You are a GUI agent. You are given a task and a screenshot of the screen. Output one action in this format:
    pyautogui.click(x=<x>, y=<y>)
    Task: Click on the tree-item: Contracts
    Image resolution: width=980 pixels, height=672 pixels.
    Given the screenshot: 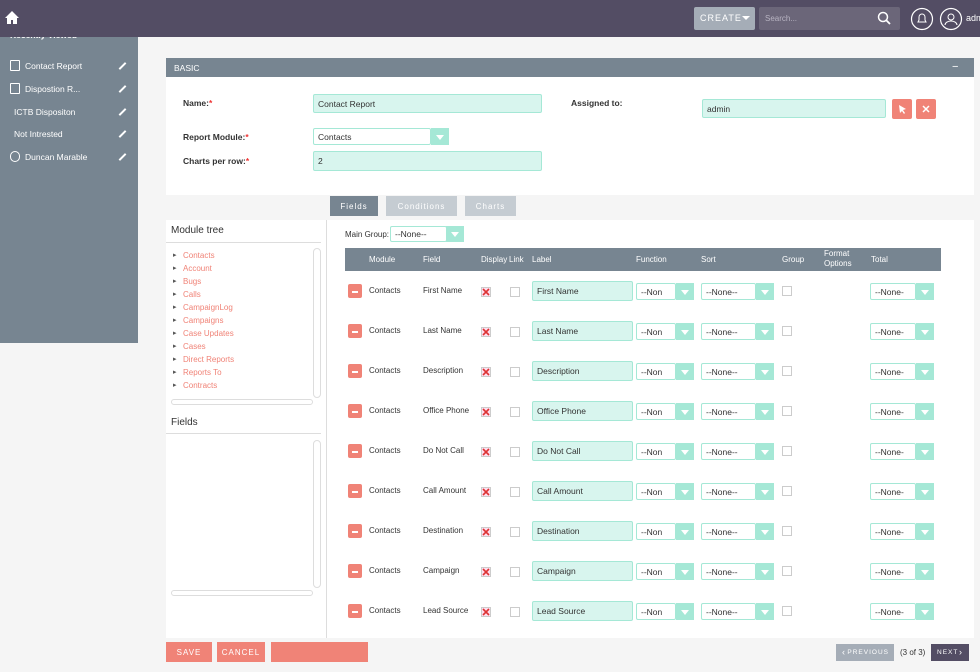 What is the action you would take?
    pyautogui.click(x=195, y=385)
    